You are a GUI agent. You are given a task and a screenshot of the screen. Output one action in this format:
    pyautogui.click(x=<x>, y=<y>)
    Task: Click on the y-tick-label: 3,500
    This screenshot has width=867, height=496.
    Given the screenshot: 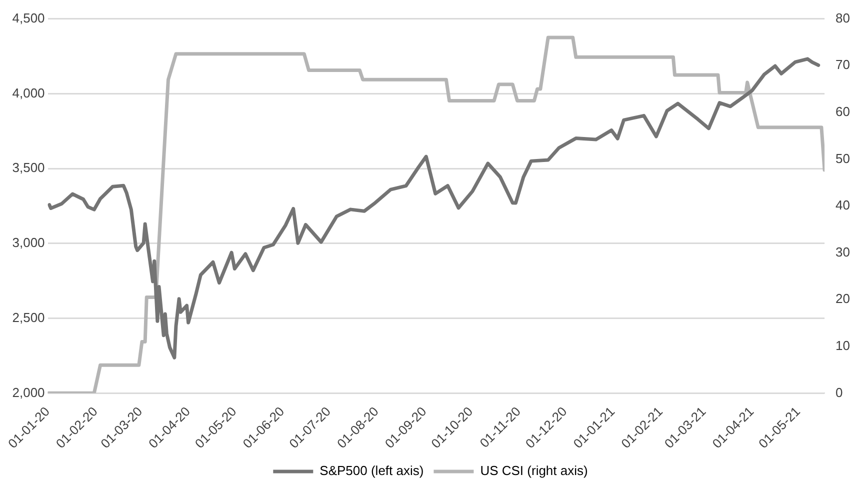 What is the action you would take?
    pyautogui.click(x=28, y=168)
    